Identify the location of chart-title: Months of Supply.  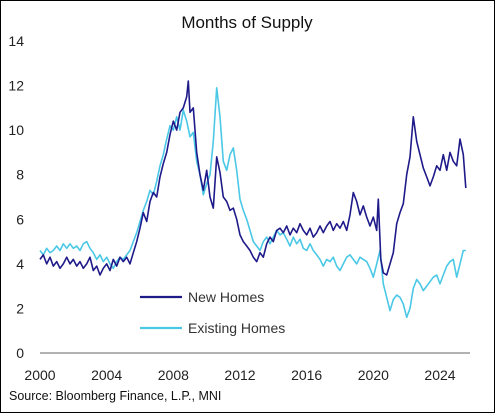
(247, 22).